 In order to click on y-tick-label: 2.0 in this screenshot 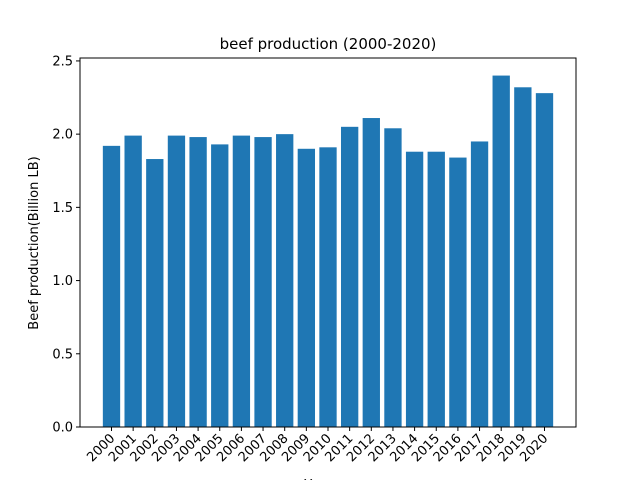, I will do `click(62, 135)`.